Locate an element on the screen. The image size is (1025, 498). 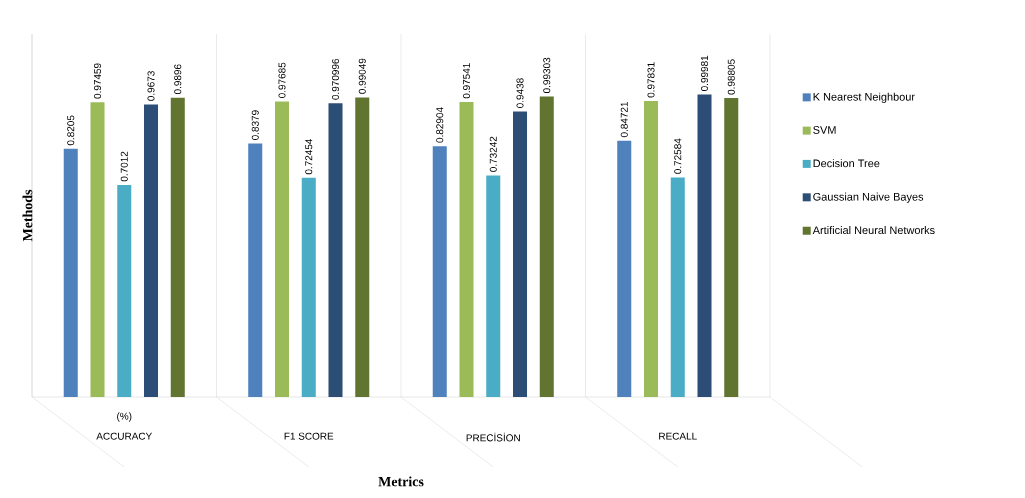
data-label: 0.97831 is located at coordinates (651, 80).